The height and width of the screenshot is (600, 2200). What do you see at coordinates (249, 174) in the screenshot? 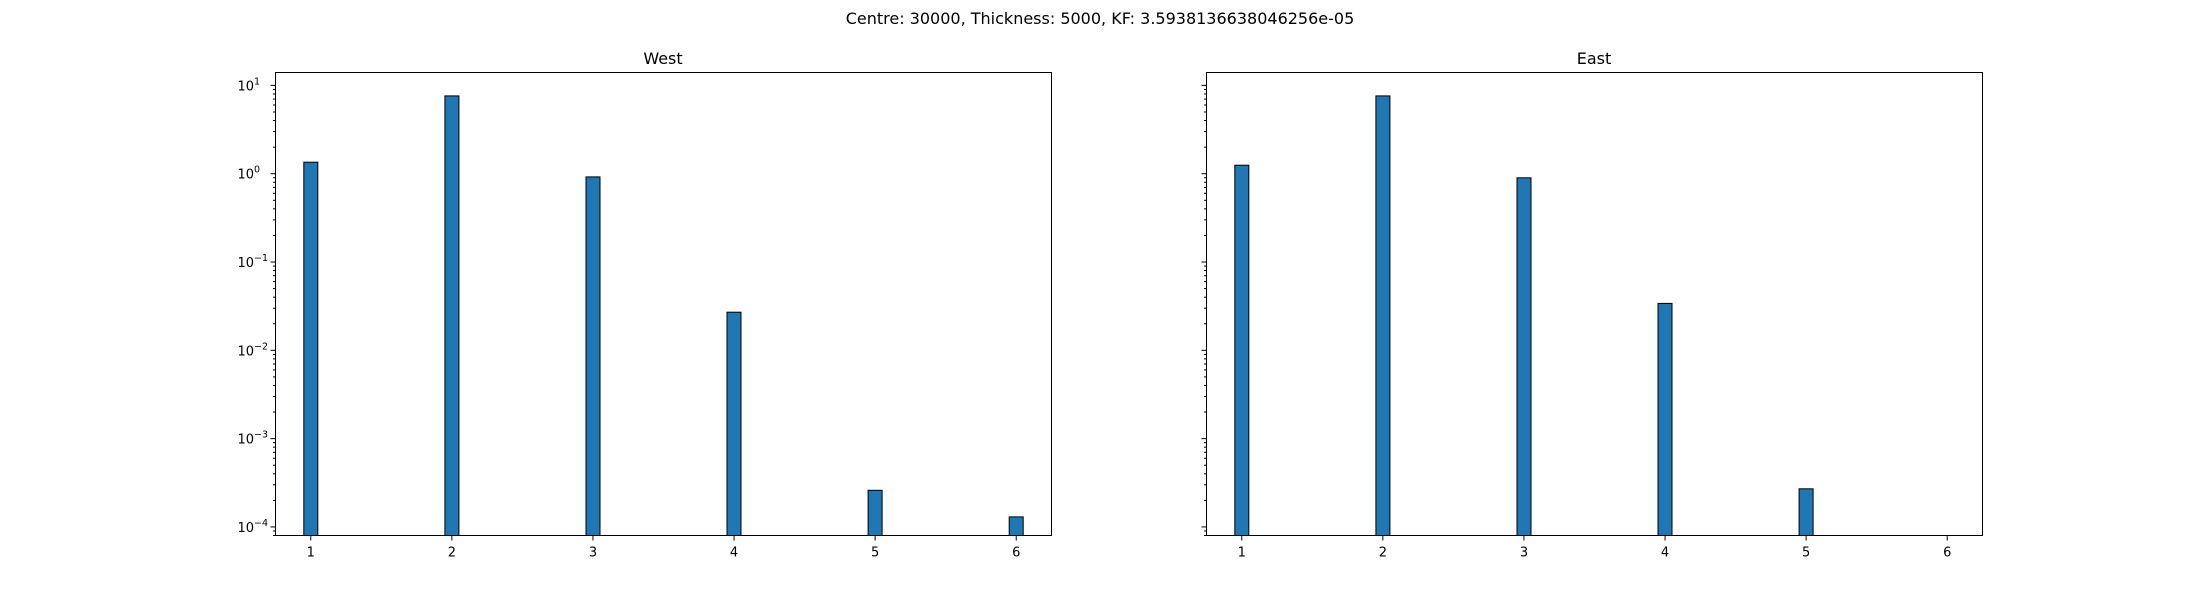
I see `y-tick-label-west: 10⁰` at bounding box center [249, 174].